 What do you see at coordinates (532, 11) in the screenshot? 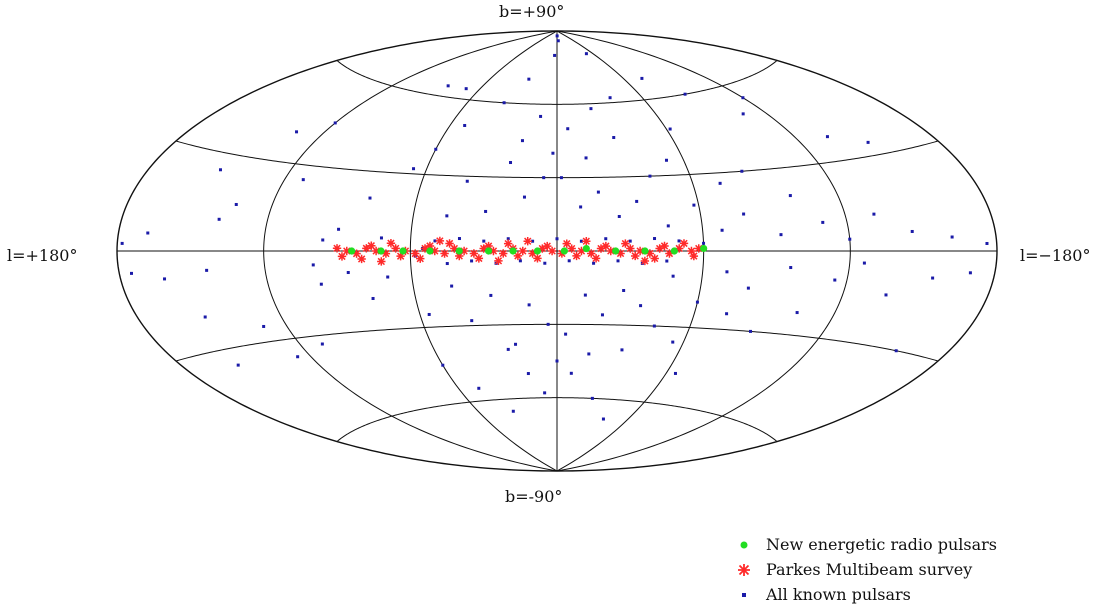
I see `latitude-top-label: b=+90°` at bounding box center [532, 11].